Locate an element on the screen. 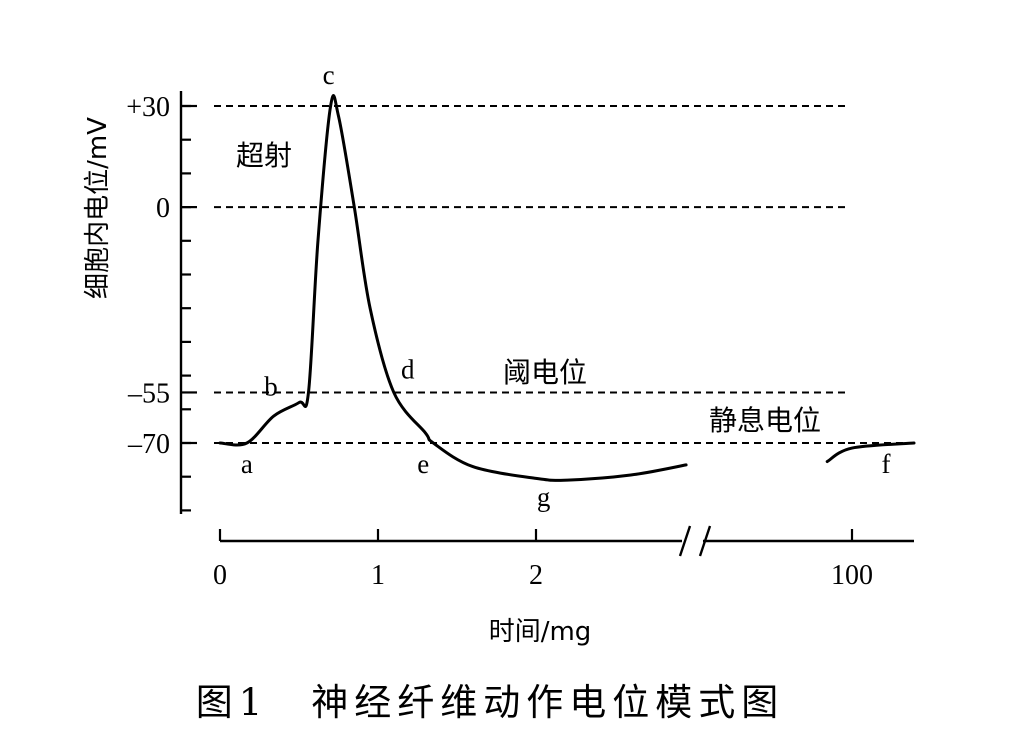  x-tick-labels: 0 1 2 100 is located at coordinates (543, 575).